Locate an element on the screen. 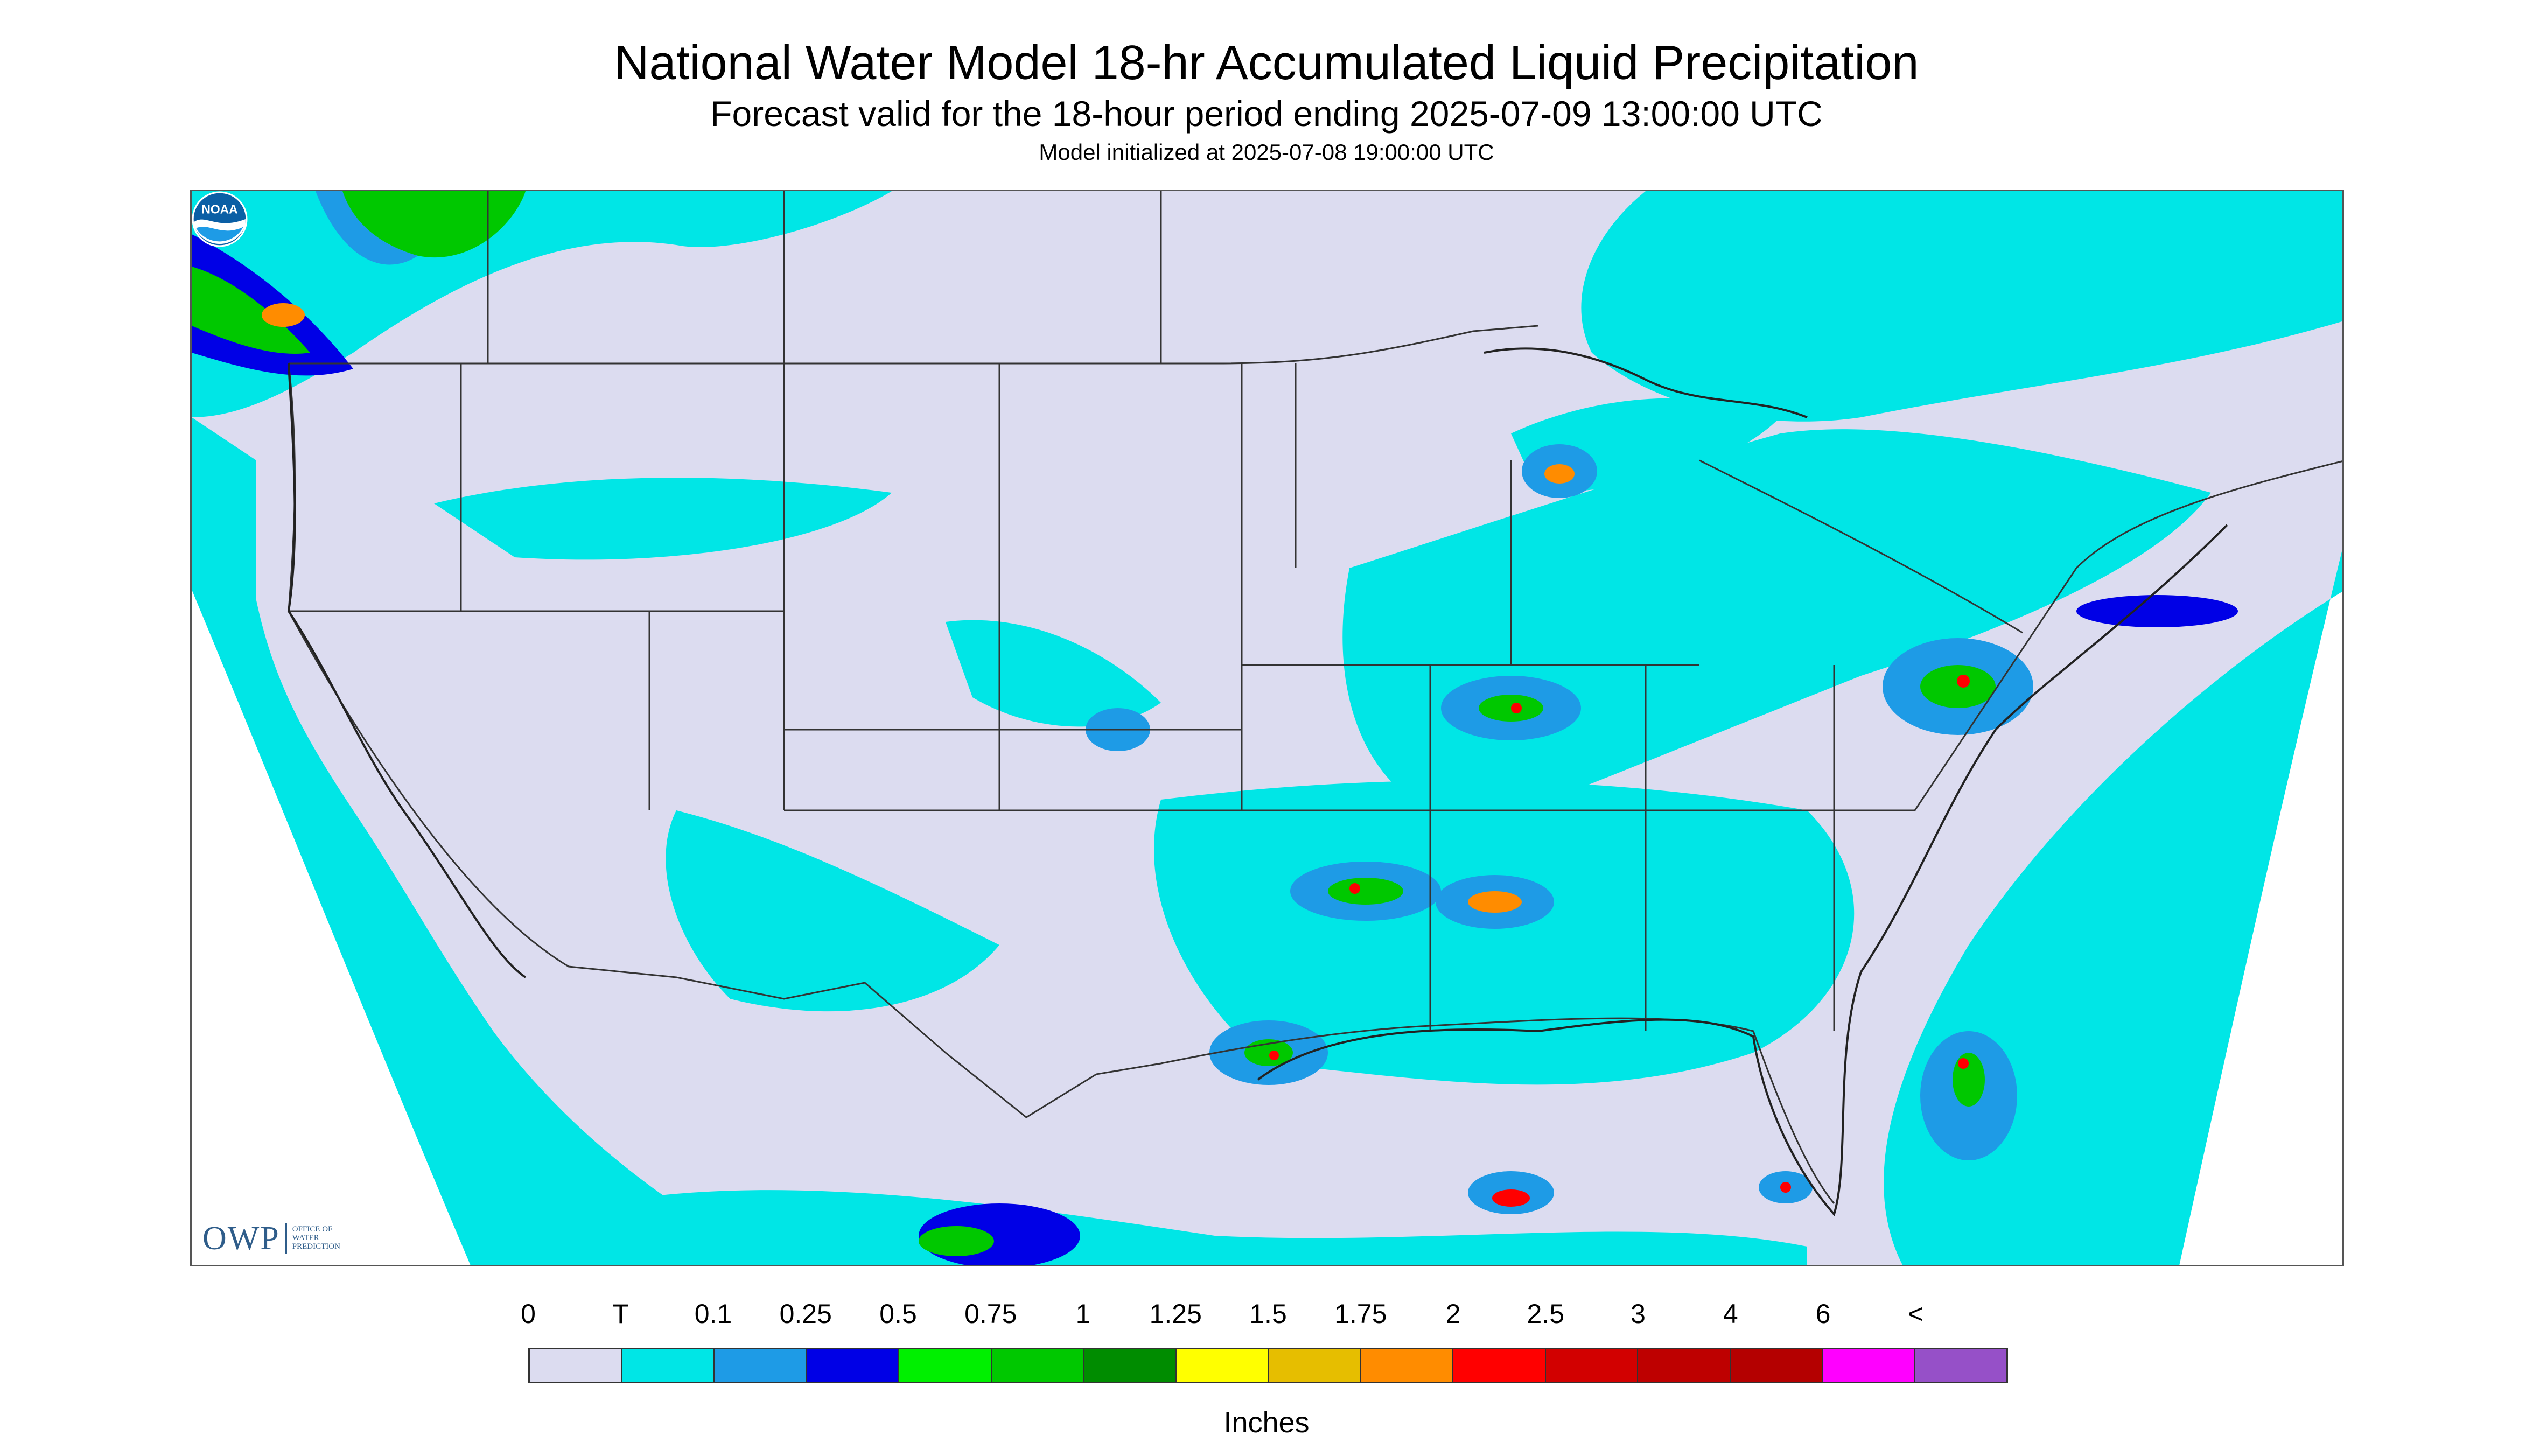 This screenshot has width=2533, height=1456. bc-blue-edge is located at coordinates (367, 228).